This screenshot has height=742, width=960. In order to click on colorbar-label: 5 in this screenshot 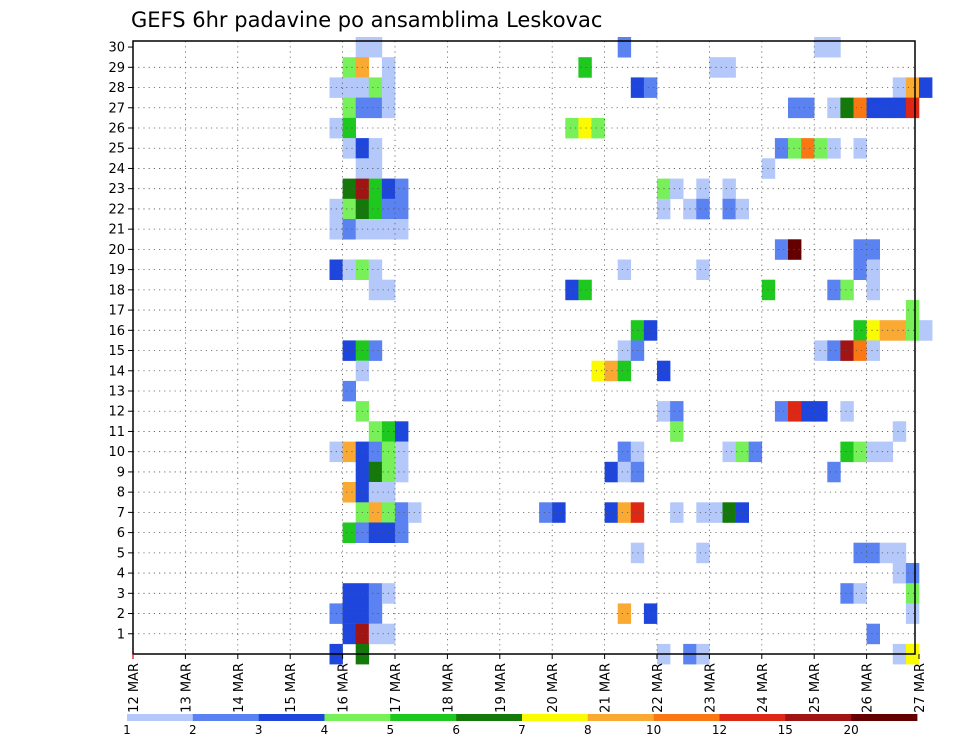, I will do `click(390, 730)`.